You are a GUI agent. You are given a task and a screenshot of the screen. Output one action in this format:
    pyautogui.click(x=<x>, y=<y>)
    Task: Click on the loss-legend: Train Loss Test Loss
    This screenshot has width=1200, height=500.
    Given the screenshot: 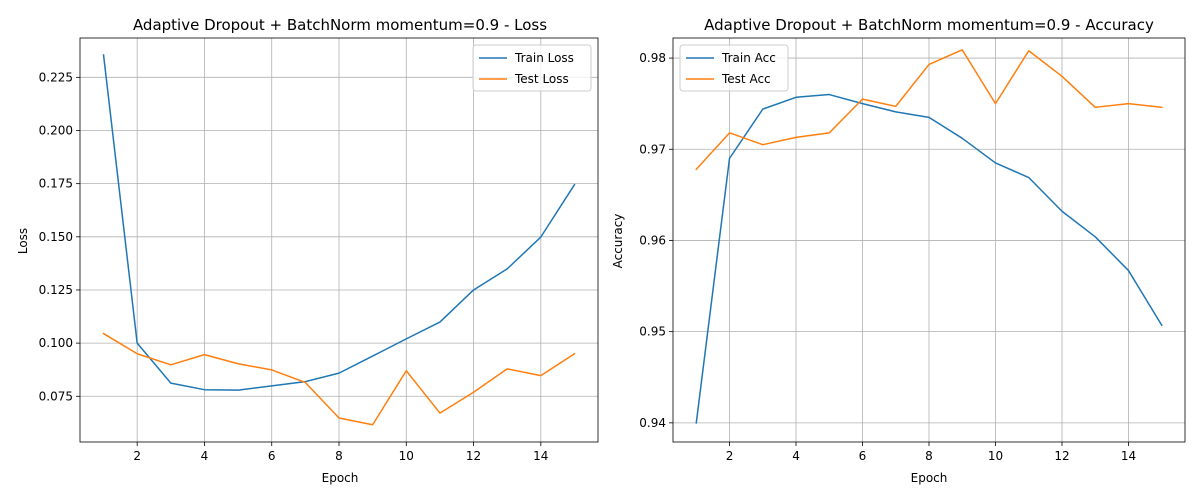 What is the action you would take?
    pyautogui.click(x=532, y=68)
    